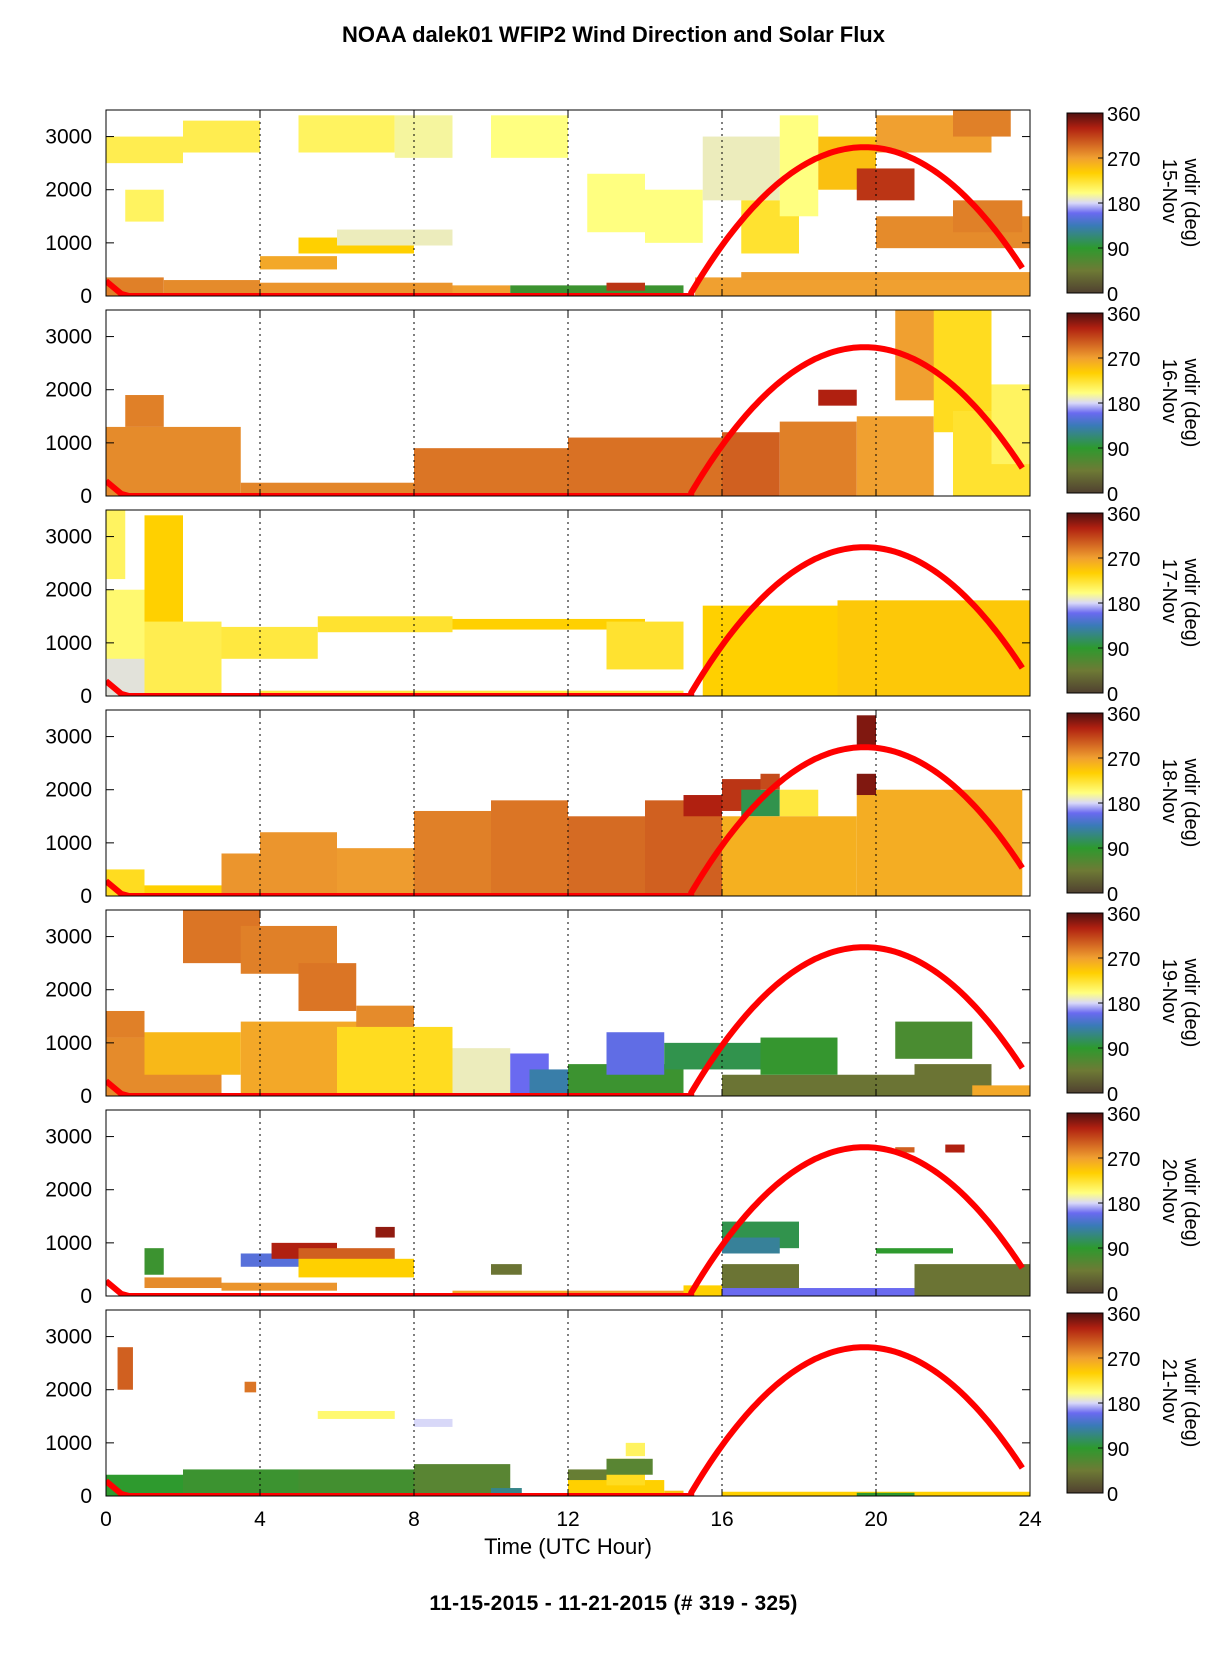 The height and width of the screenshot is (1655, 1227). What do you see at coordinates (1169, 591) in the screenshot?
I see `panel-date-label: 17-Nov` at bounding box center [1169, 591].